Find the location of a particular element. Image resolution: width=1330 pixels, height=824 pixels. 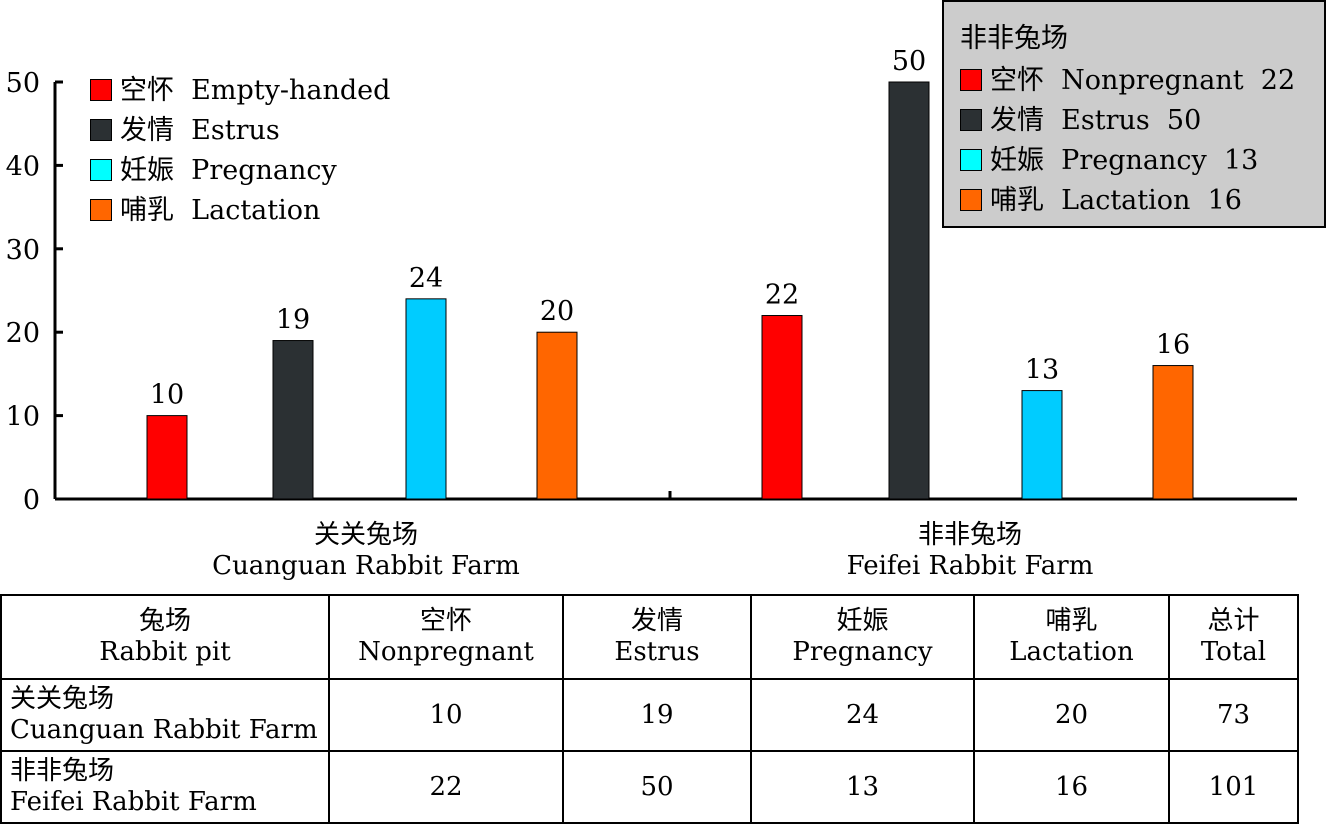

data-label: 16 is located at coordinates (1173, 345).